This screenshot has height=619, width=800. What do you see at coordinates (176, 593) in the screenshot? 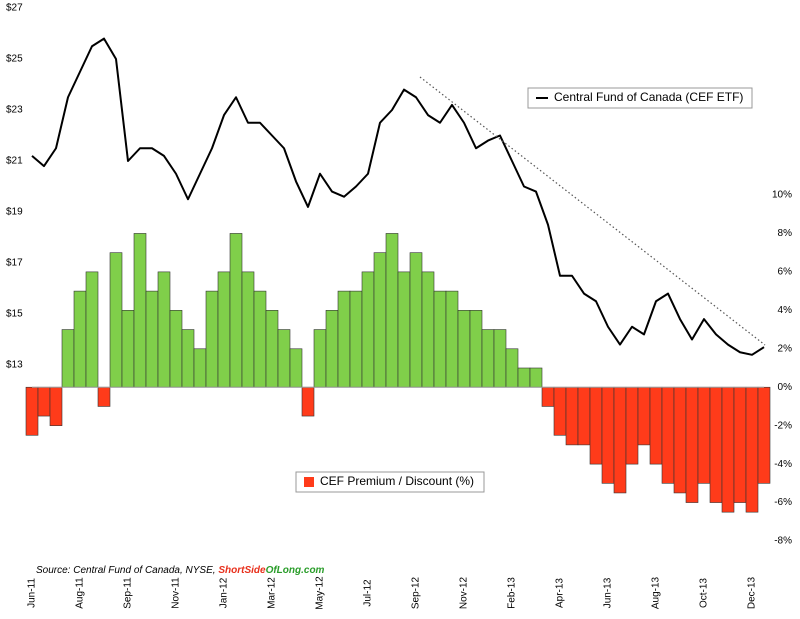
I see `x-tick-label: Nov-11` at bounding box center [176, 593].